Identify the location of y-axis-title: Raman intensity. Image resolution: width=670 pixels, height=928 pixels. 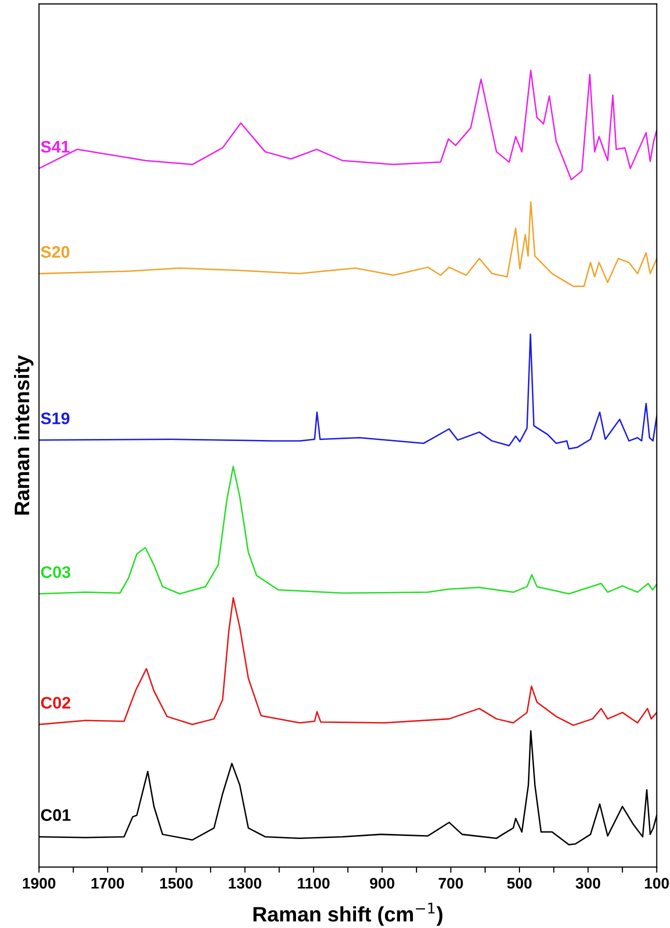
(24, 435).